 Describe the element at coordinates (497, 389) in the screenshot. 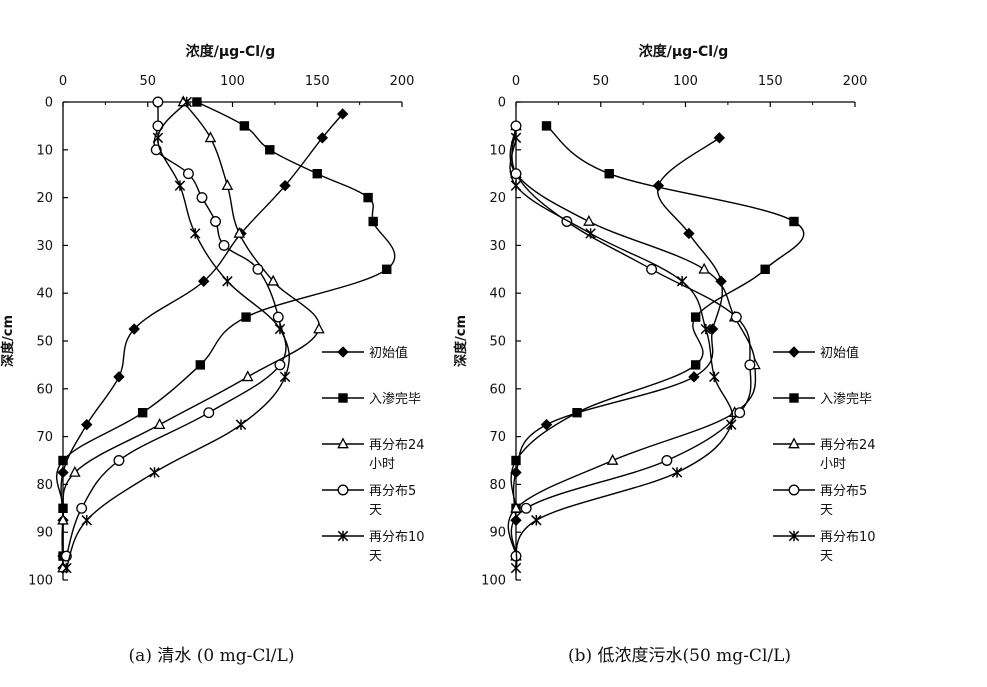

I see `y-tick-label: 60` at that location.